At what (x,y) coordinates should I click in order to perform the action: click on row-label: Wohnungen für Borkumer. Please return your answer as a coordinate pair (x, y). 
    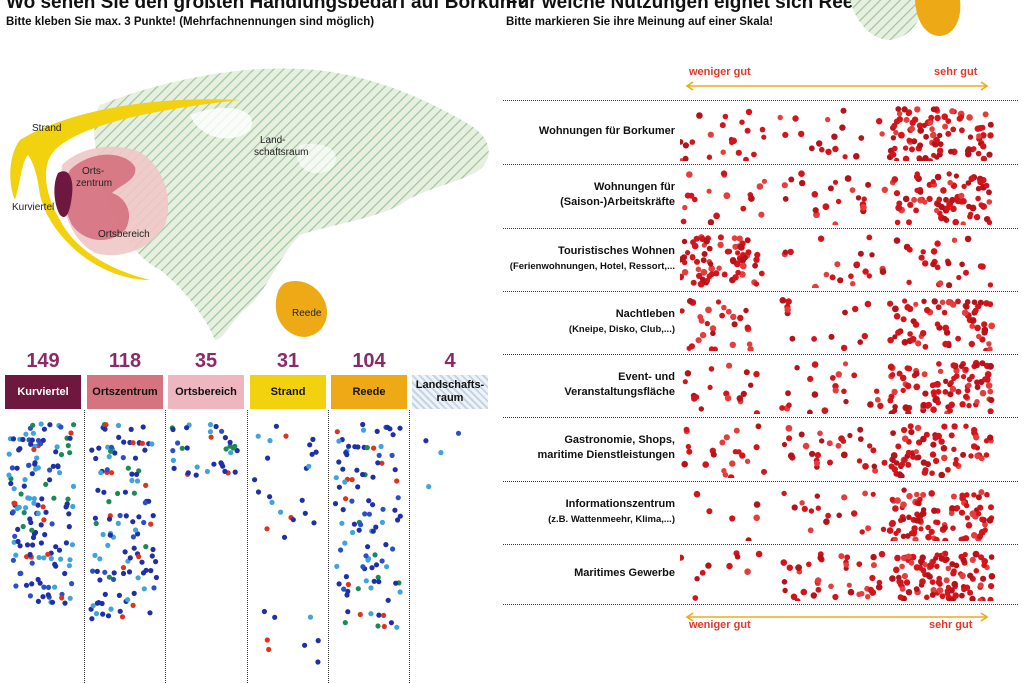
    Looking at the image, I should click on (590, 131).